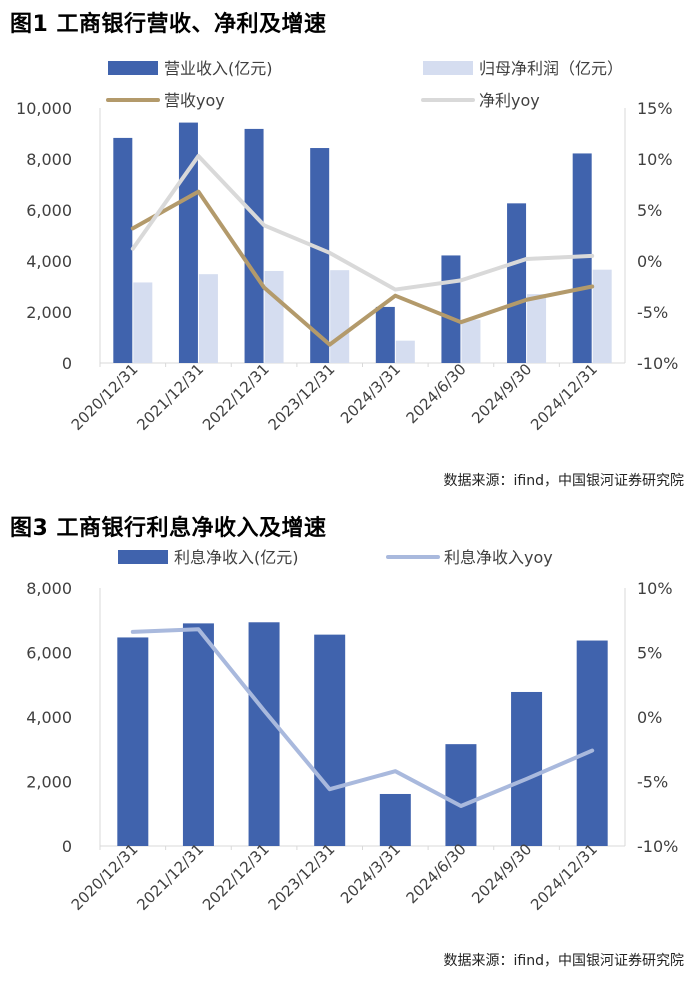 This screenshot has height=984, width=700. I want to click on chart2-x-tick-label: 2024/6/30, so click(436, 873).